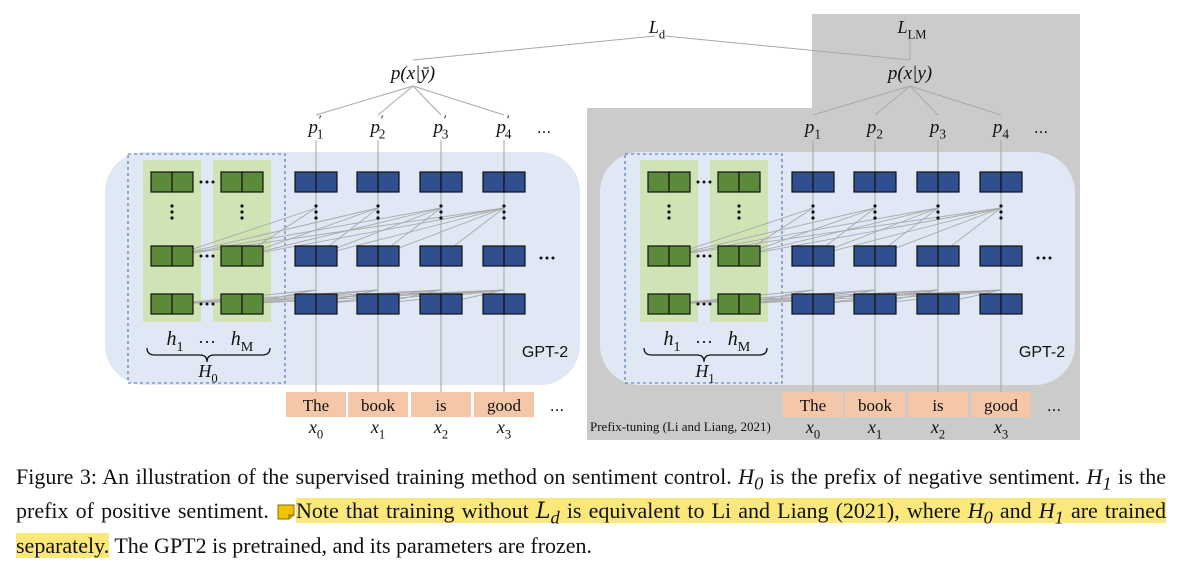 The width and height of the screenshot is (1178, 561). I want to click on loss-lm-label: LLM, so click(912, 29).